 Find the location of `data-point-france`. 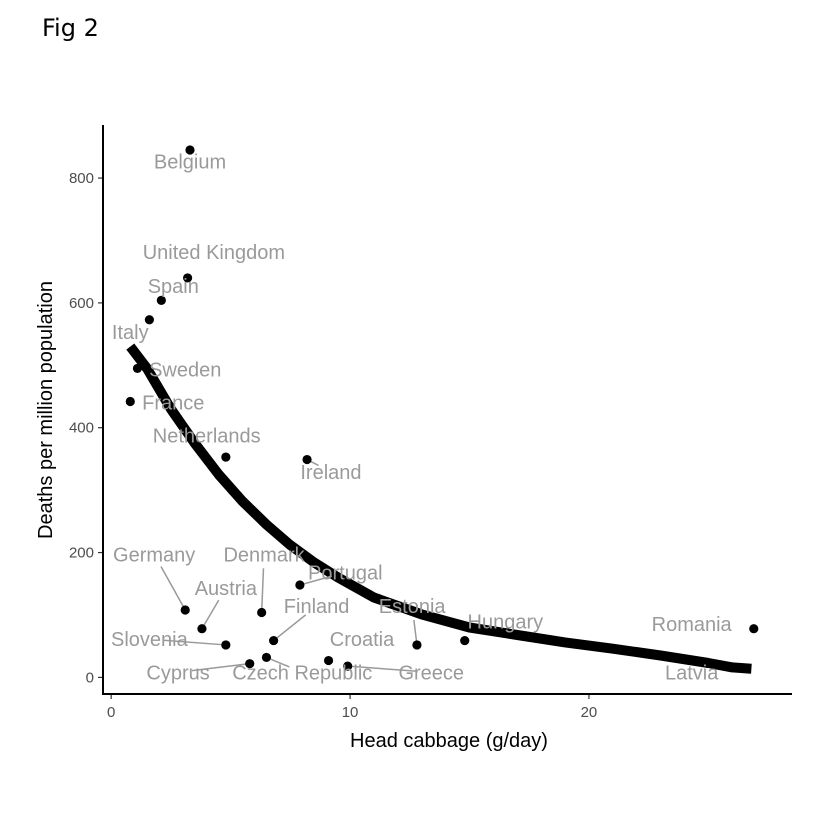

data-point-france is located at coordinates (130, 401).